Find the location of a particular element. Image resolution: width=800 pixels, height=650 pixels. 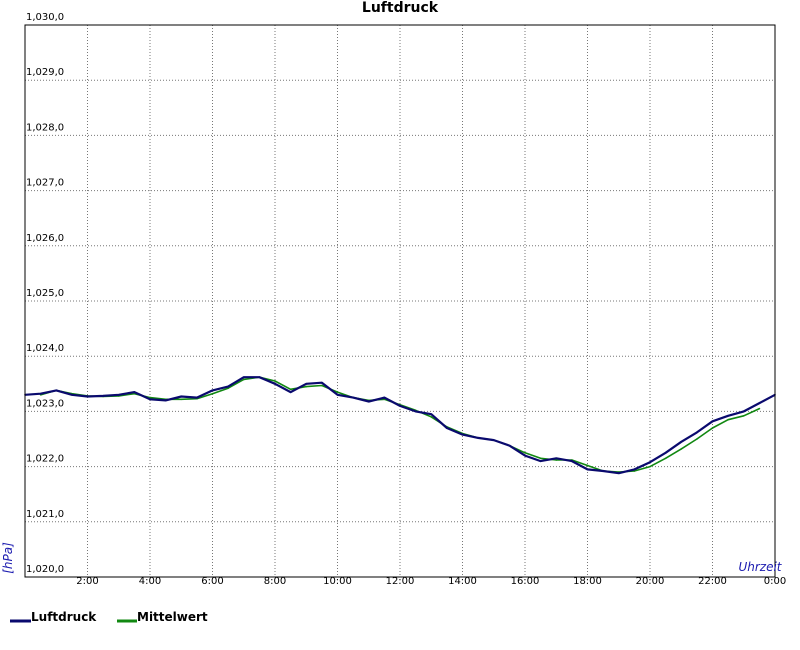

y-tick-label: 1,024,0 is located at coordinates (45, 348).